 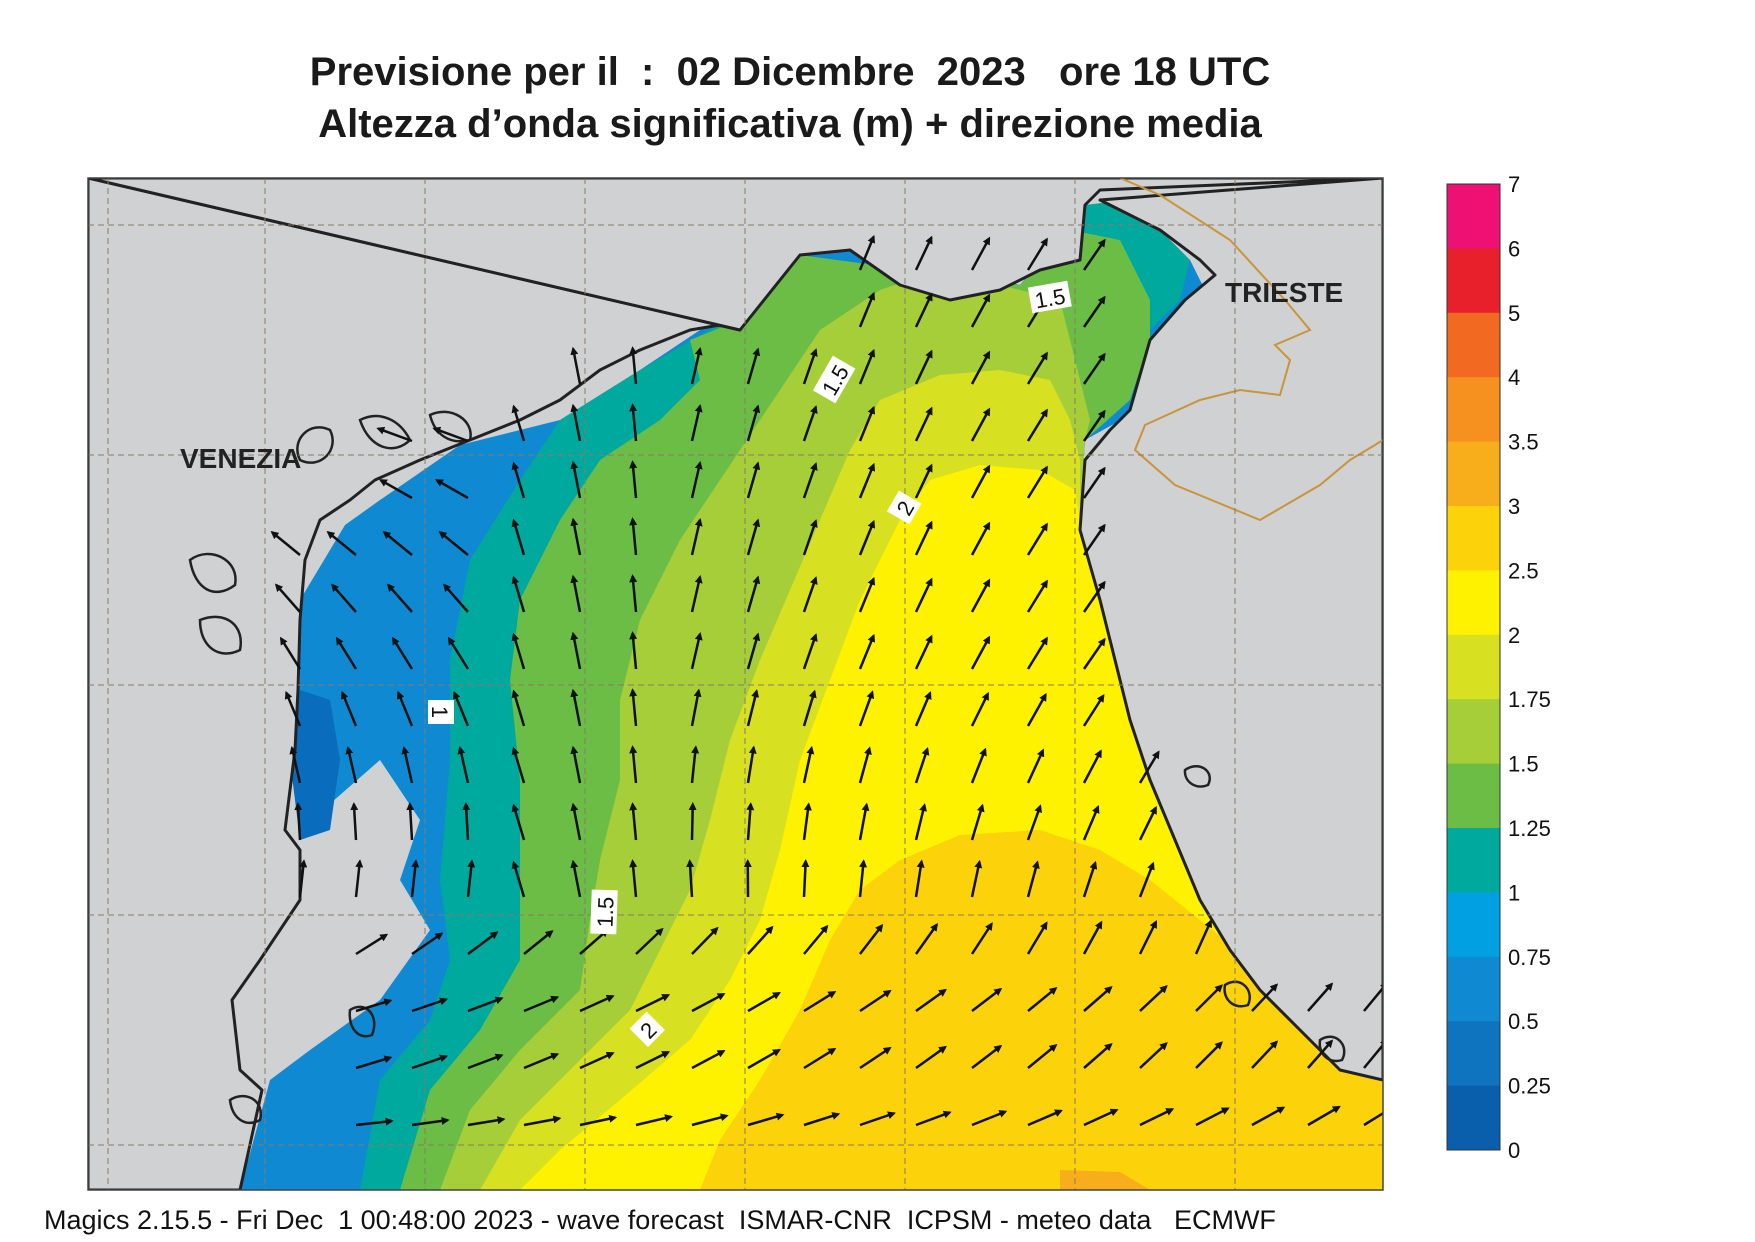 What do you see at coordinates (1514, 248) in the screenshot?
I see `legend-tick-label: 6` at bounding box center [1514, 248].